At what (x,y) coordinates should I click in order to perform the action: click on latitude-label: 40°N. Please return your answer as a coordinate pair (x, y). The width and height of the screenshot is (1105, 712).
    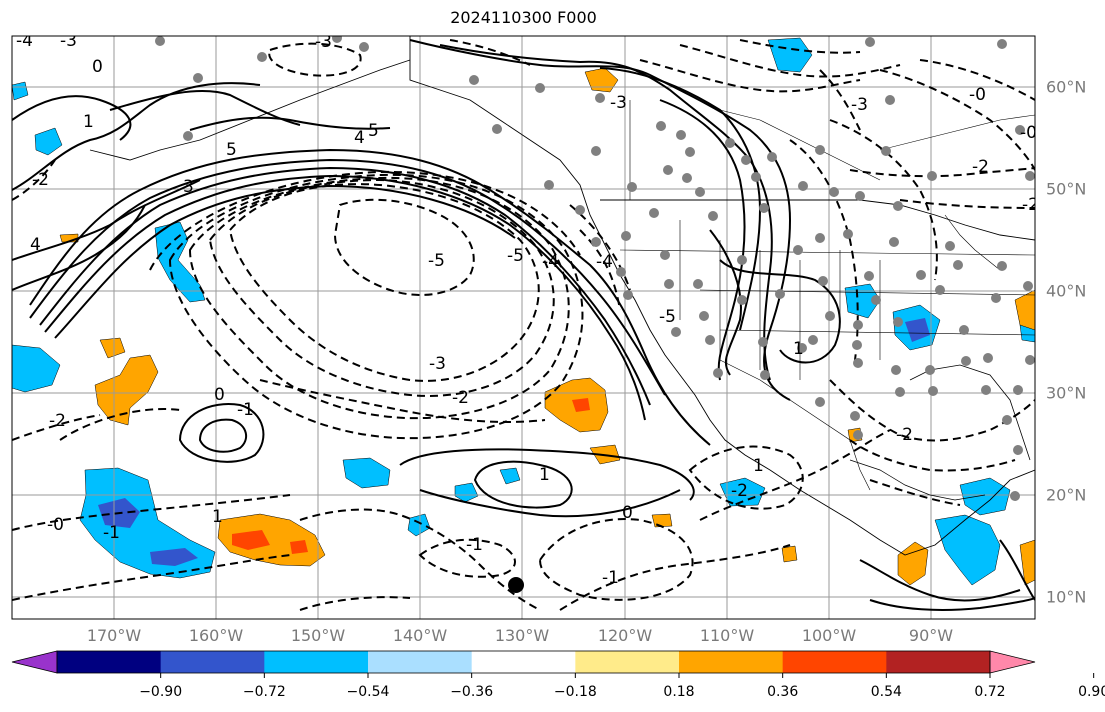
    Looking at the image, I should click on (1066, 291).